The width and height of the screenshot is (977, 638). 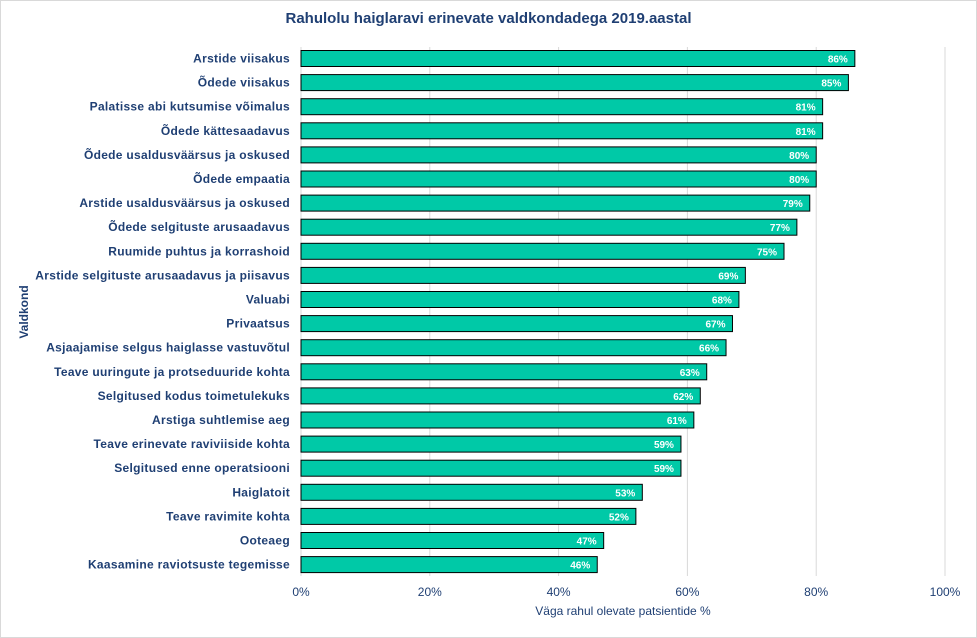 I want to click on x-tick-labels: 0% 20% 40% 60% 80% 100%, so click(x=626, y=592).